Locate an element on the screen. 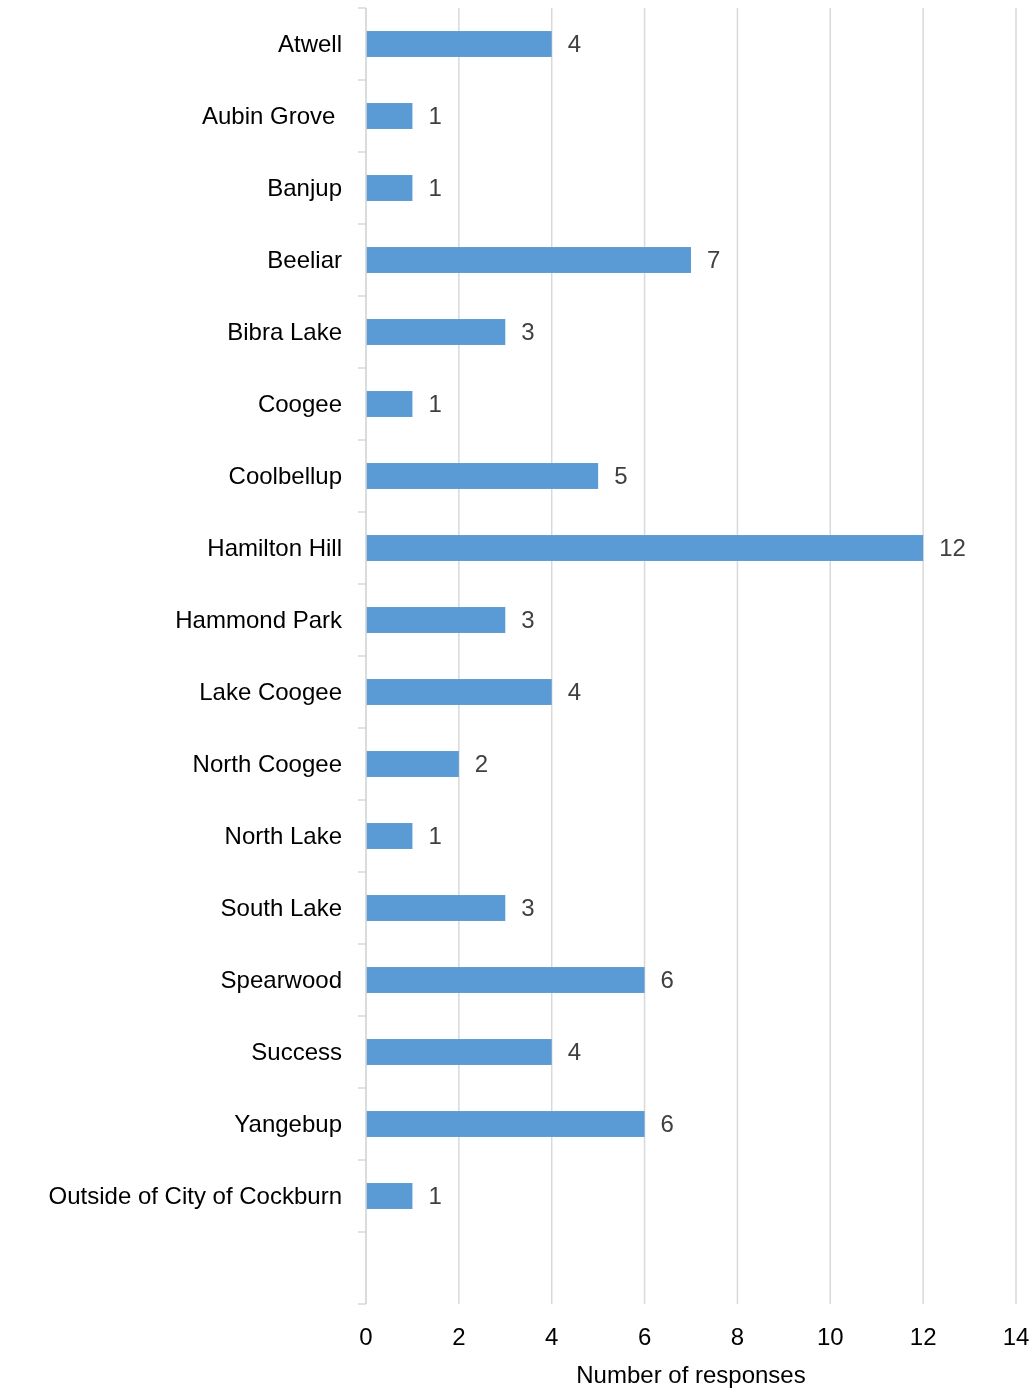  y-tick-label: Atwell is located at coordinates (309, 44).